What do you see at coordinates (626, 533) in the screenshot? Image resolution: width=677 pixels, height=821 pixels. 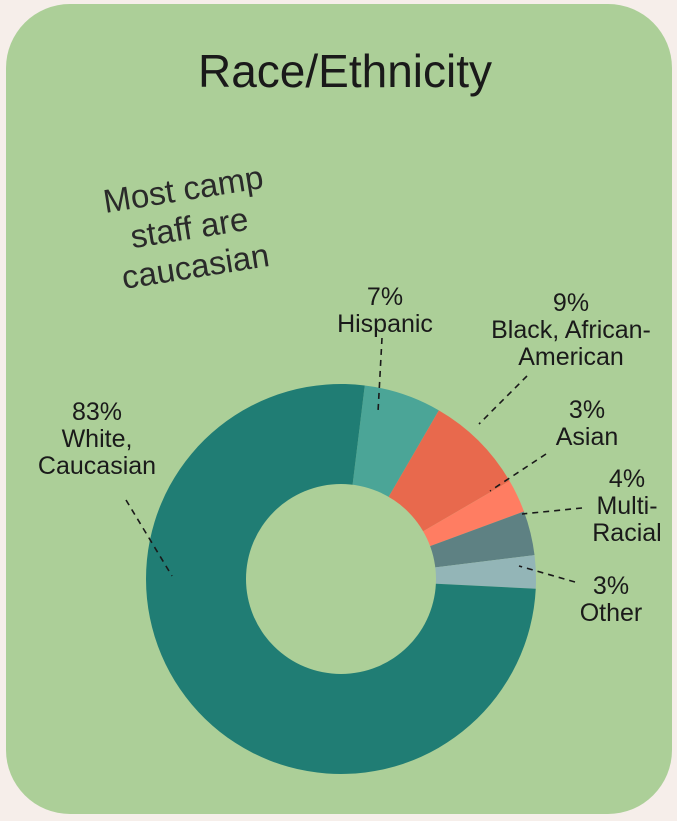 I see `slice-label-3-line-2: Racial` at bounding box center [626, 533].